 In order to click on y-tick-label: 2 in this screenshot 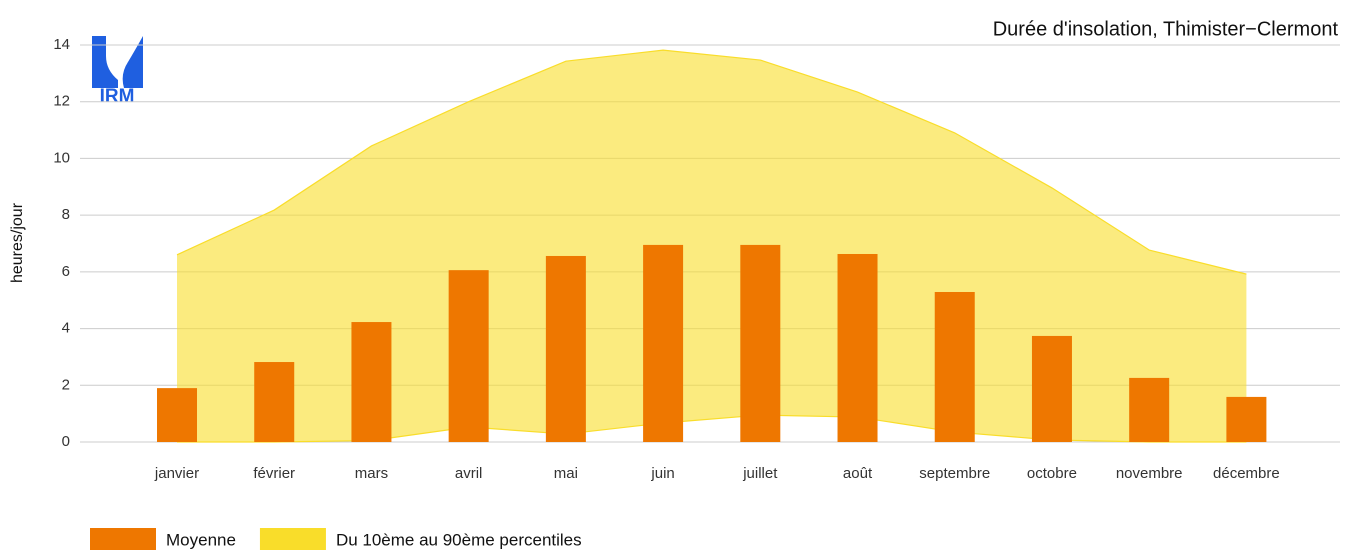, I will do `click(66, 384)`.